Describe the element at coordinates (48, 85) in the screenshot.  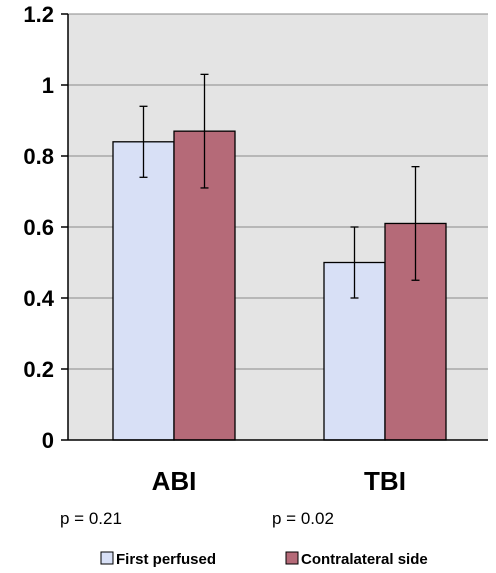
I see `y-tick-label: 1` at that location.